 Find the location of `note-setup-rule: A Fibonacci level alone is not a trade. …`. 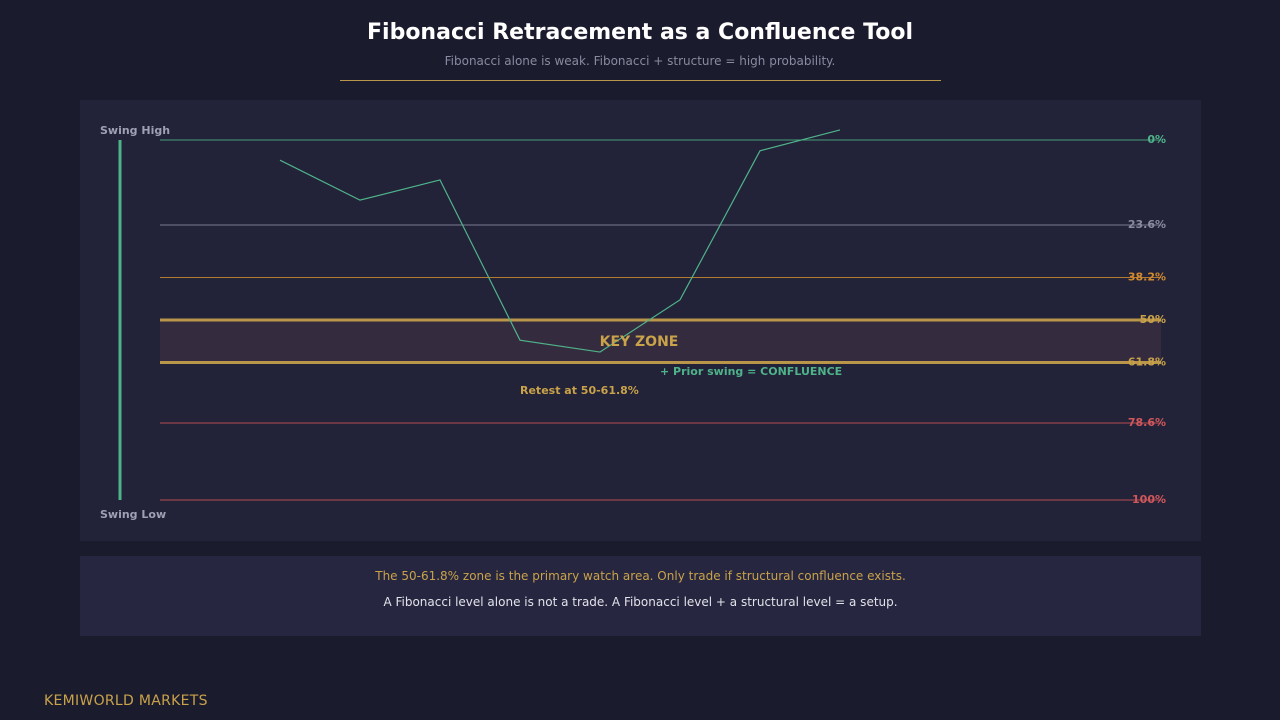

note-setup-rule: A Fibonacci level alone is not a trade. … is located at coordinates (640, 602).